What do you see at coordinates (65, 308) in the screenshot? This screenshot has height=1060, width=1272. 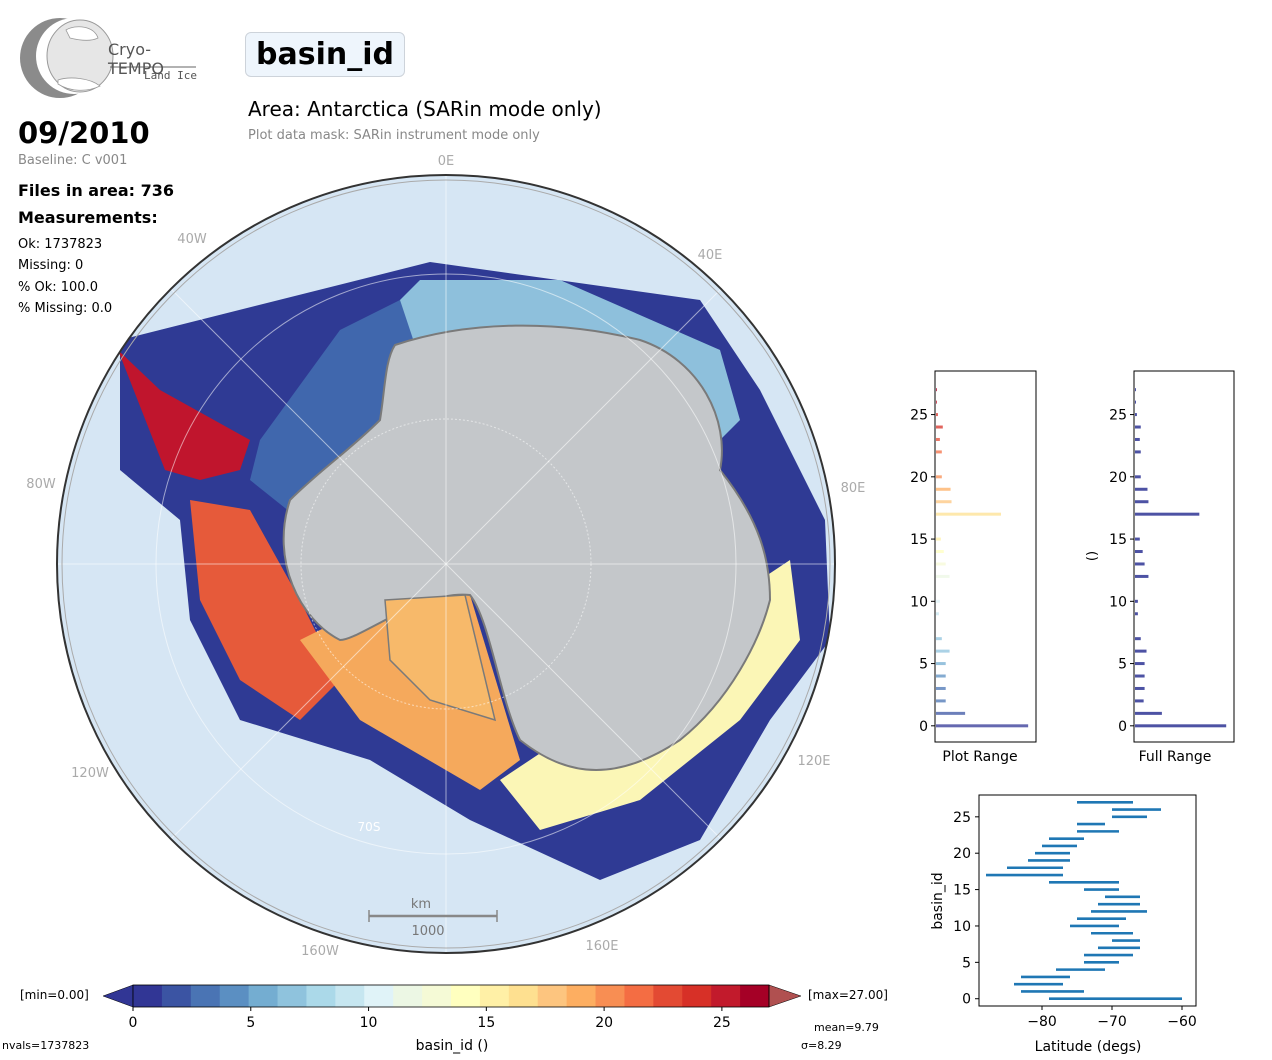 I see `pct-missing: % Missing: 0.0` at bounding box center [65, 308].